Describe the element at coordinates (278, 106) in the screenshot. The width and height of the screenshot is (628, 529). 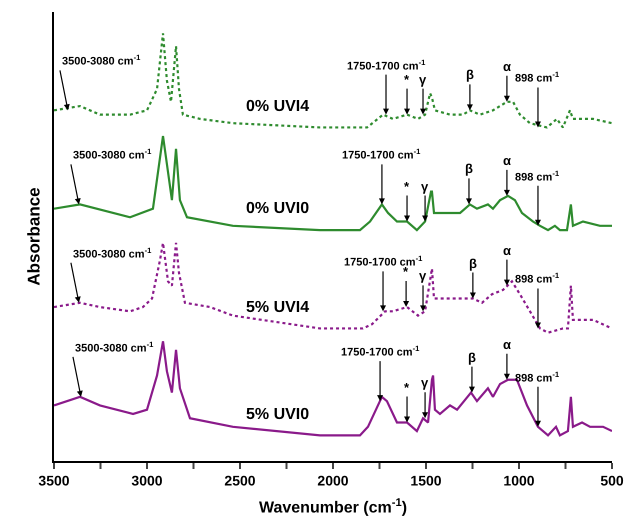
I see `series-label: 0% UVI4` at that location.